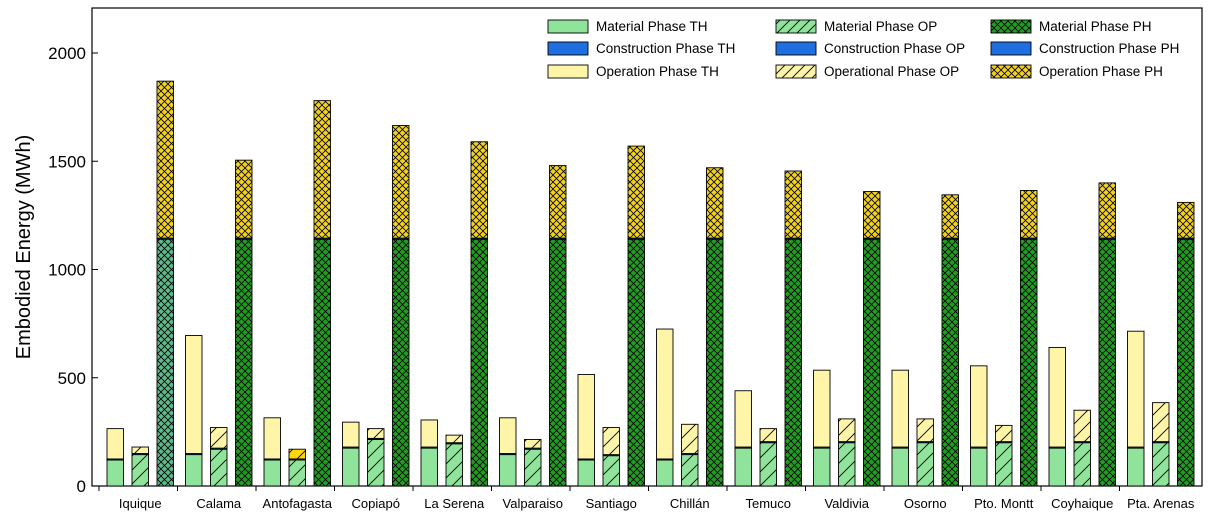 The height and width of the screenshot is (518, 1214). Describe the element at coordinates (568, 48) in the screenshot. I see `legend-construction-phase-th-swatch` at that location.